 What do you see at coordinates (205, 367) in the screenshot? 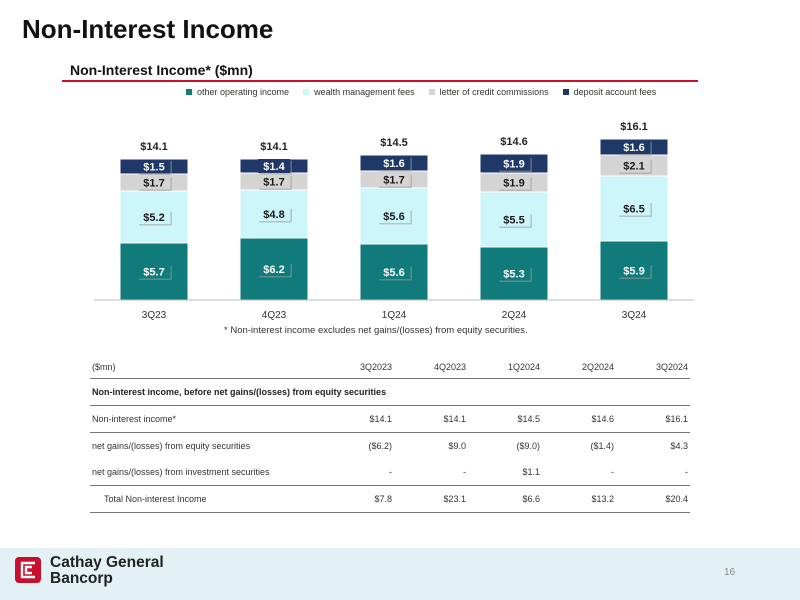
I see `table-unit-label: ($mn)` at bounding box center [205, 367].